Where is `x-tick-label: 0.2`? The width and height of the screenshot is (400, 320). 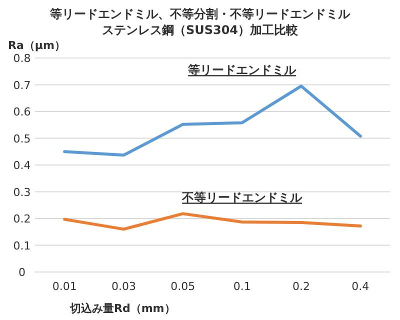 x-tick-label: 0.2 is located at coordinates (301, 286).